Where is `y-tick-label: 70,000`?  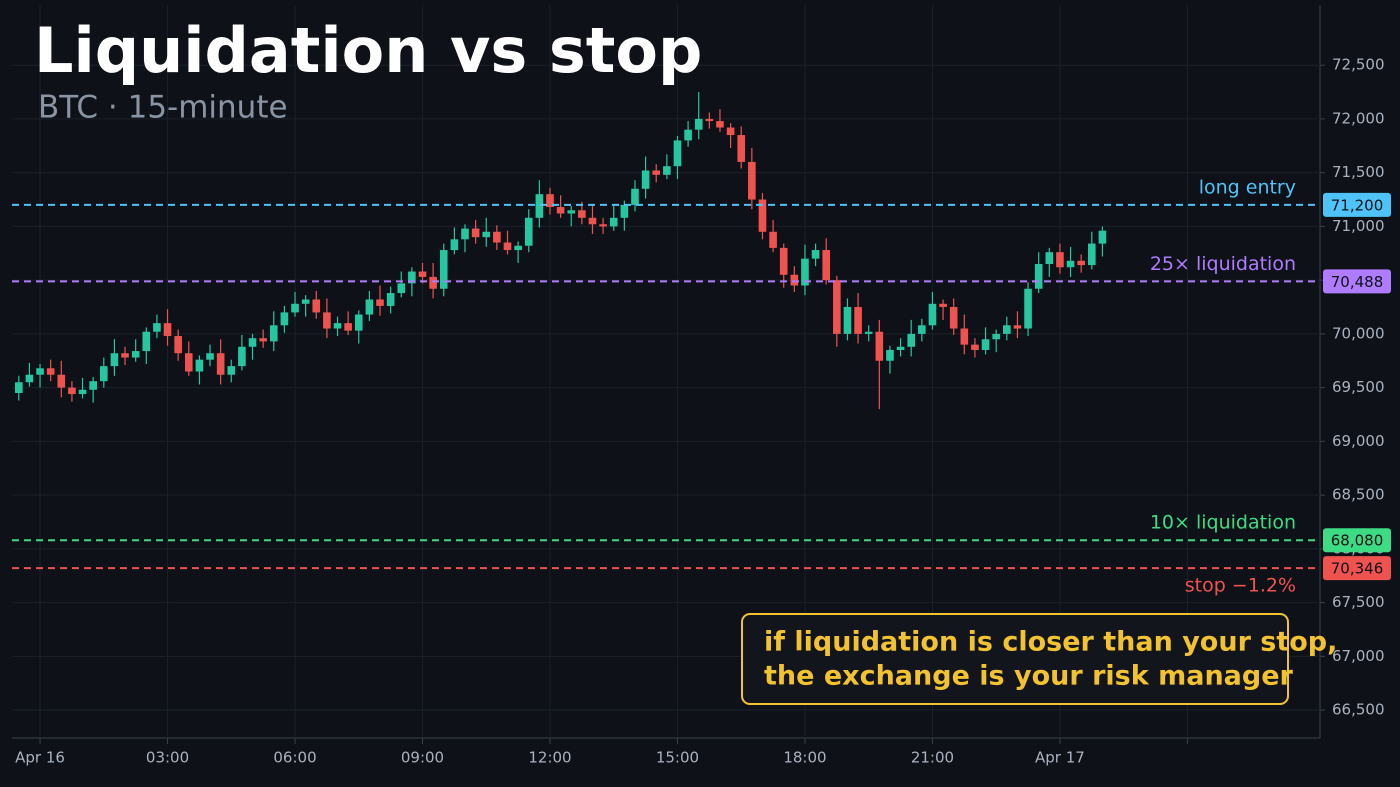 y-tick-label: 70,000 is located at coordinates (1358, 333).